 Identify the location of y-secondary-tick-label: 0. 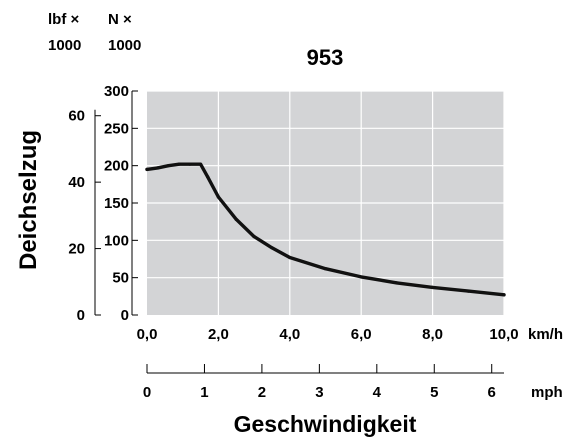
(81, 315).